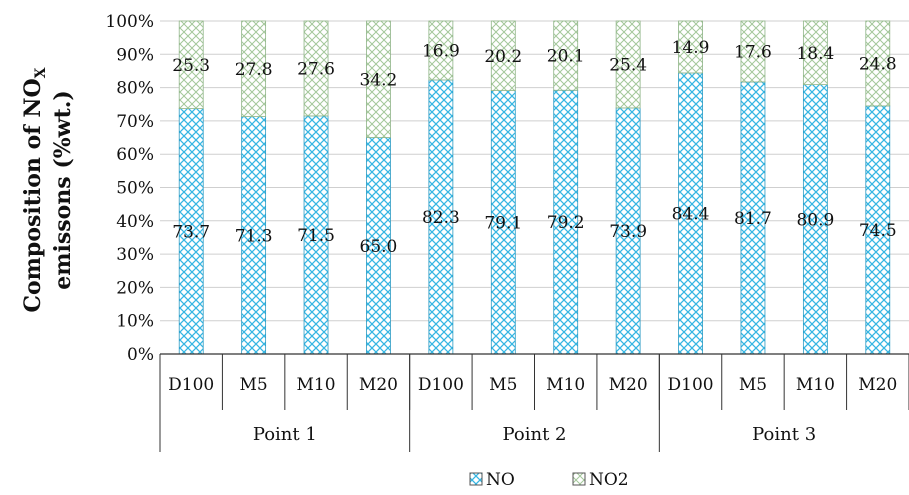 The width and height of the screenshot is (909, 495). What do you see at coordinates (254, 236) in the screenshot?
I see `data-label-no: 71.3` at bounding box center [254, 236].